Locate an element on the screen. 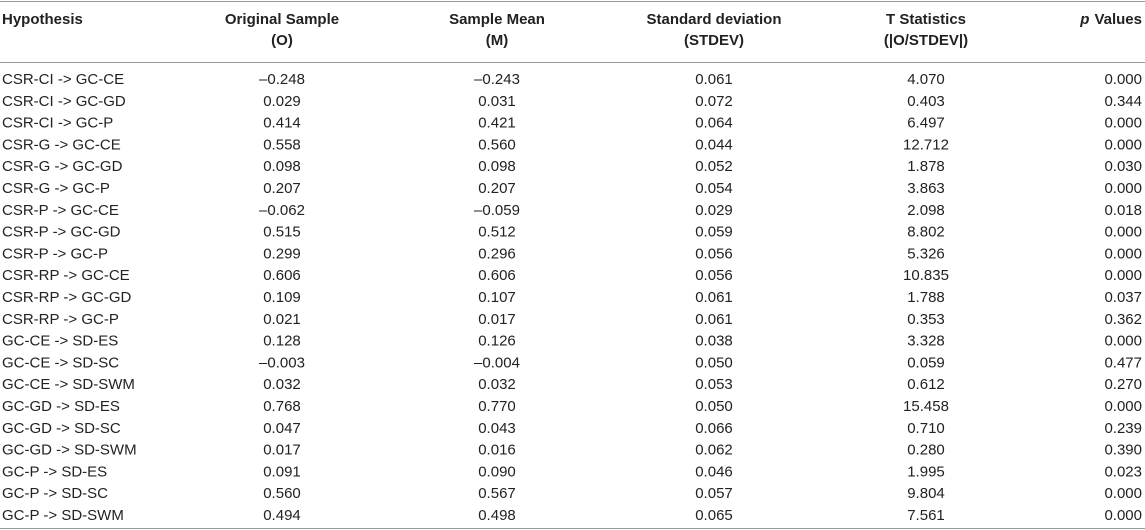  header-cell: (M) is located at coordinates (497, 40).